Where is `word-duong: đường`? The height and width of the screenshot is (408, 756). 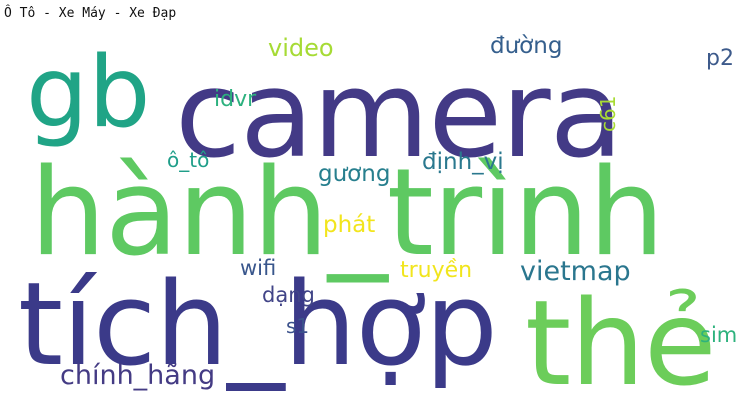
word-duong: đường is located at coordinates (526, 46).